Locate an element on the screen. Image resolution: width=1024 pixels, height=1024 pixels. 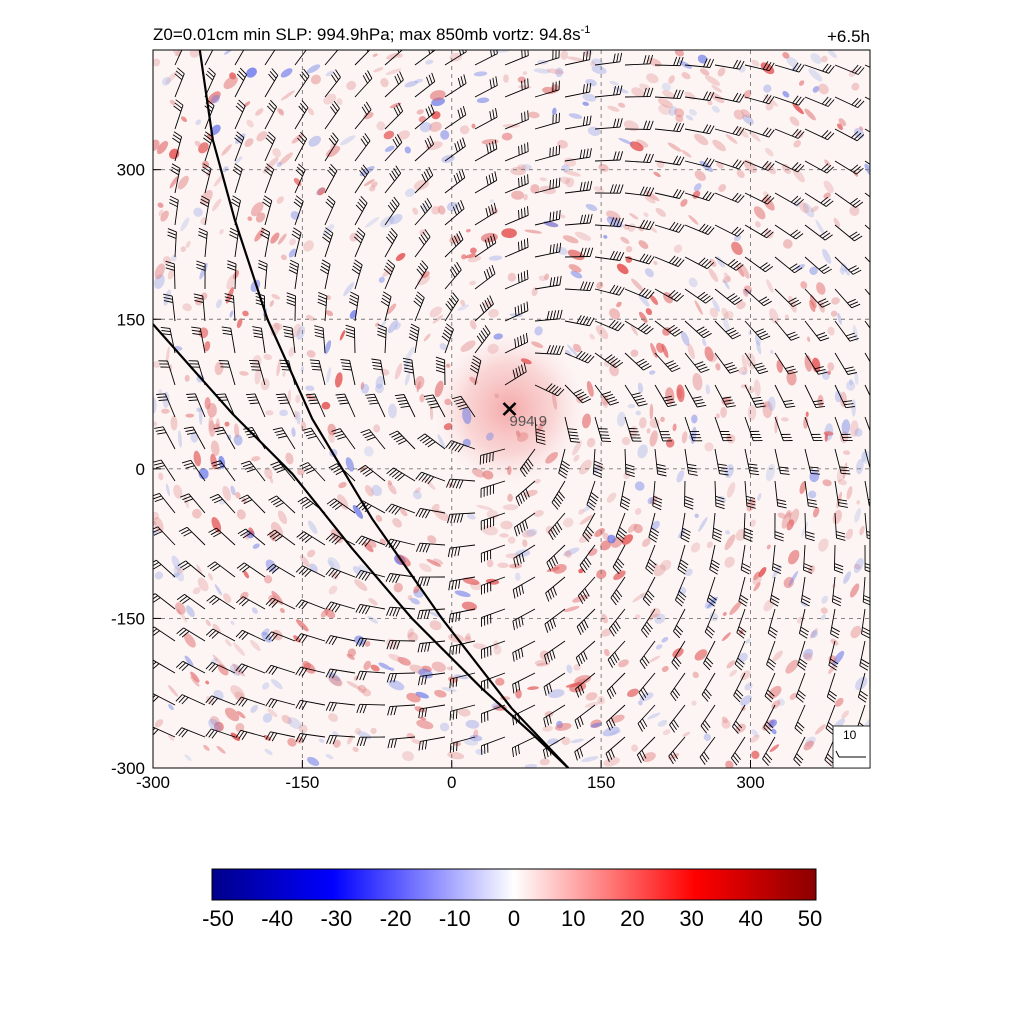
x-tick-label: -150 is located at coordinates (302, 782).